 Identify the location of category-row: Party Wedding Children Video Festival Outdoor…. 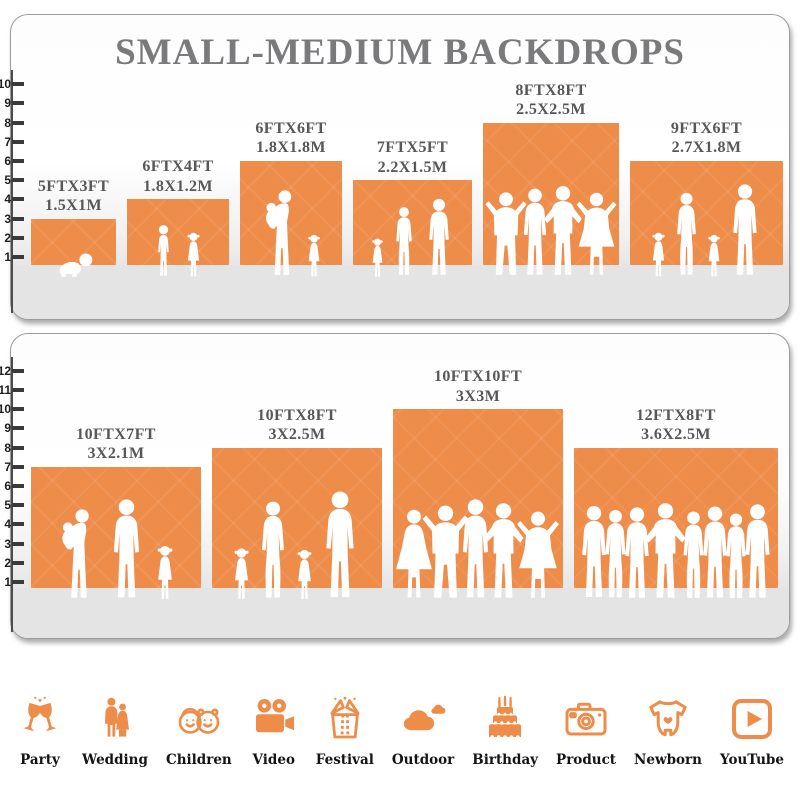
(400, 712).